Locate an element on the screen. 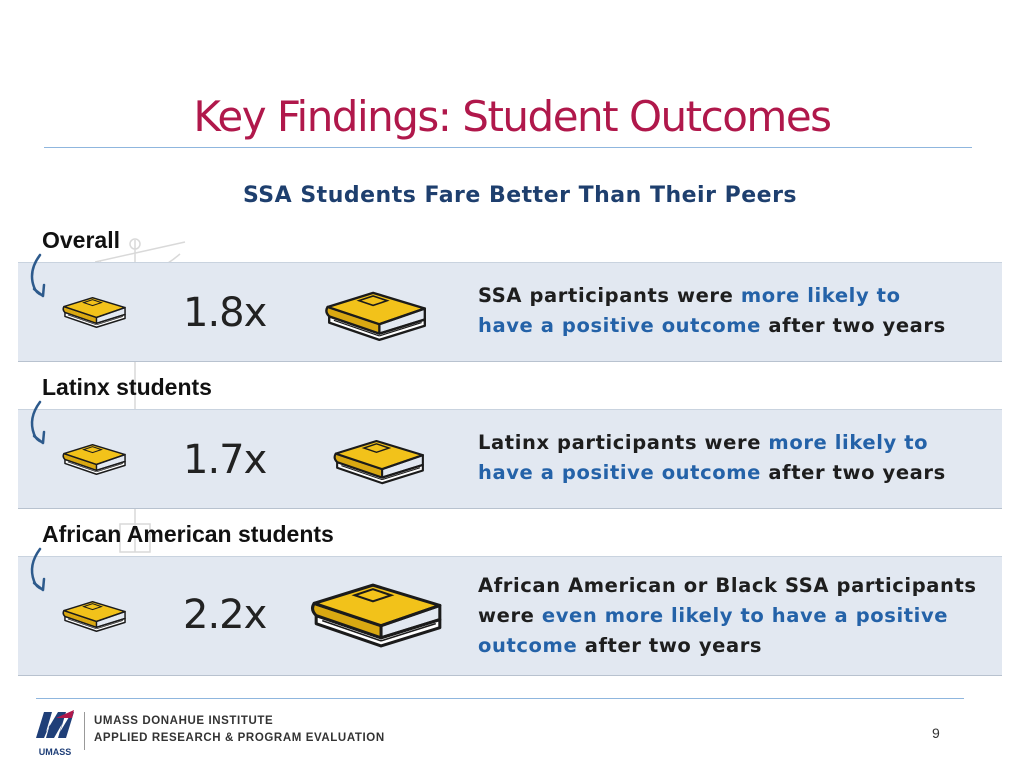 This screenshot has width=1024, height=768. page-title: Key Findings: Student Outcomes is located at coordinates (512, 116).